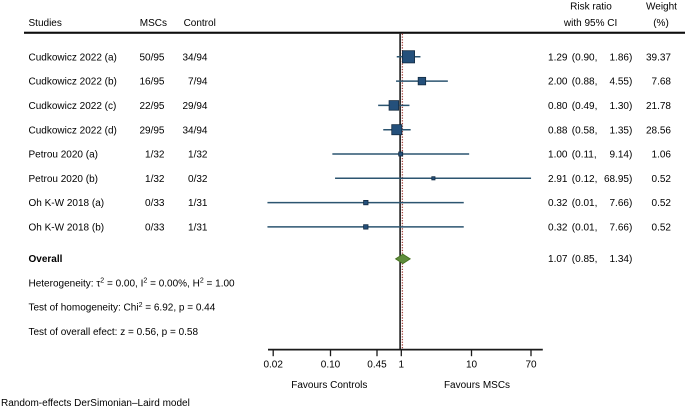  Describe the element at coordinates (73, 130) in the screenshot. I see `svg-text: Cudkowicz 2022 (d)` at that location.